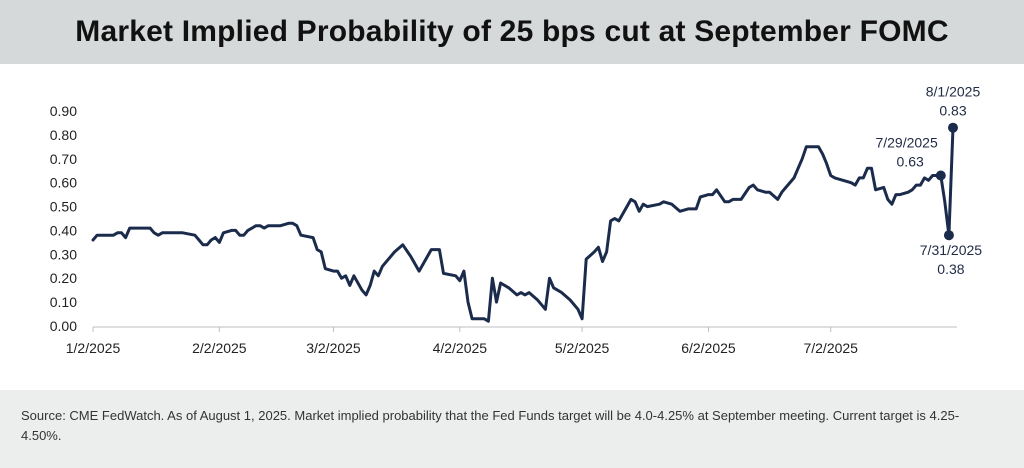  What do you see at coordinates (951, 250) in the screenshot?
I see `annotation-date-label: 7/31/2025` at bounding box center [951, 250].